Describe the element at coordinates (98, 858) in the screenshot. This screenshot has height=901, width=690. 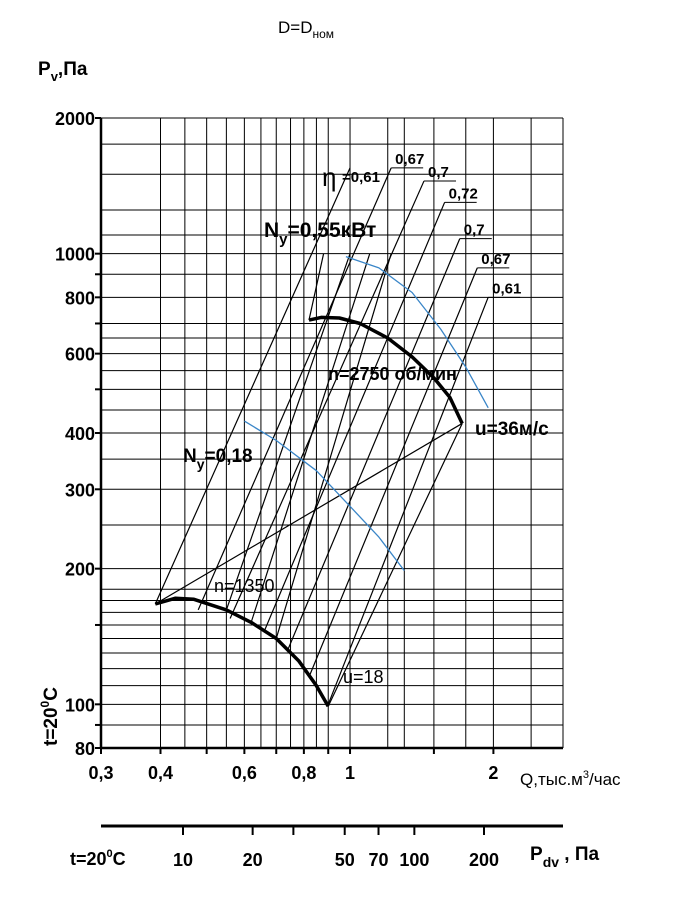
I see `secondary-temperature-label: t=200C` at that location.